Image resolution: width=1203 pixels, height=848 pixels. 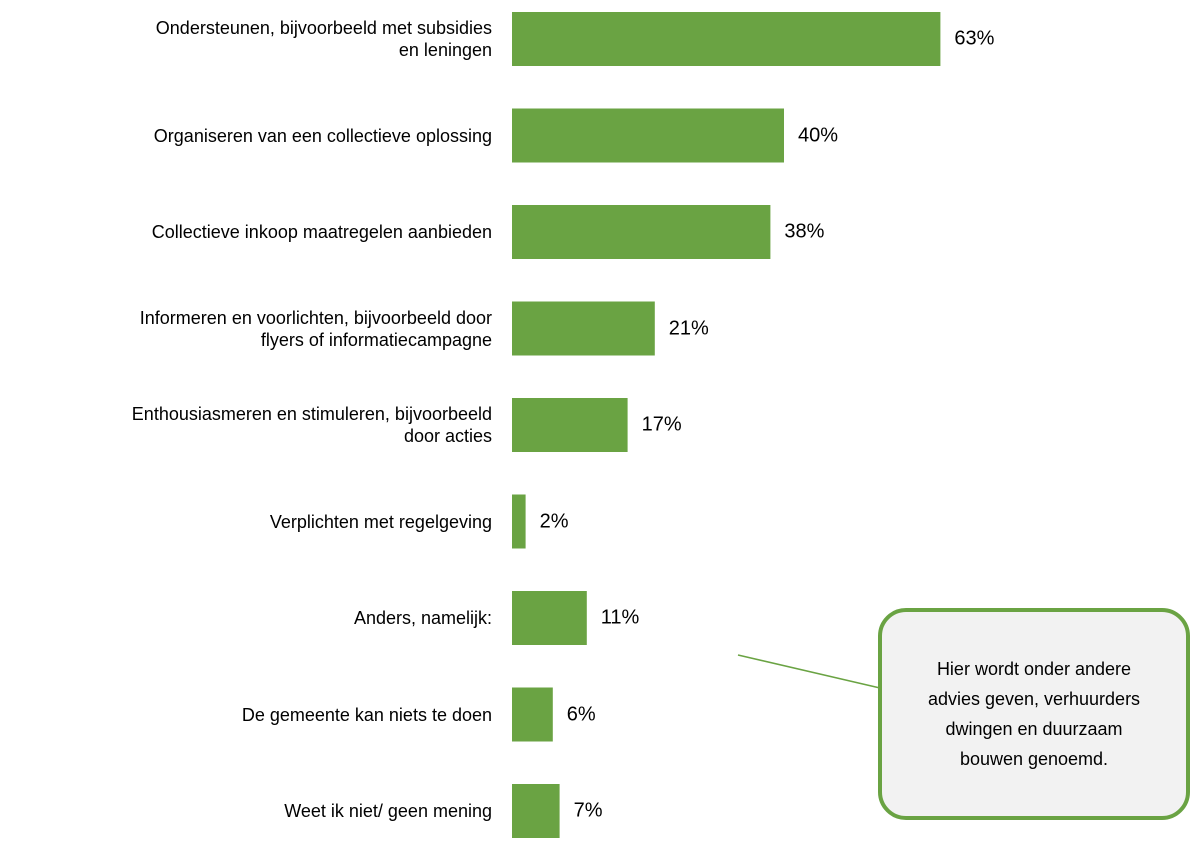 I want to click on callout-box, so click(x=1034, y=714).